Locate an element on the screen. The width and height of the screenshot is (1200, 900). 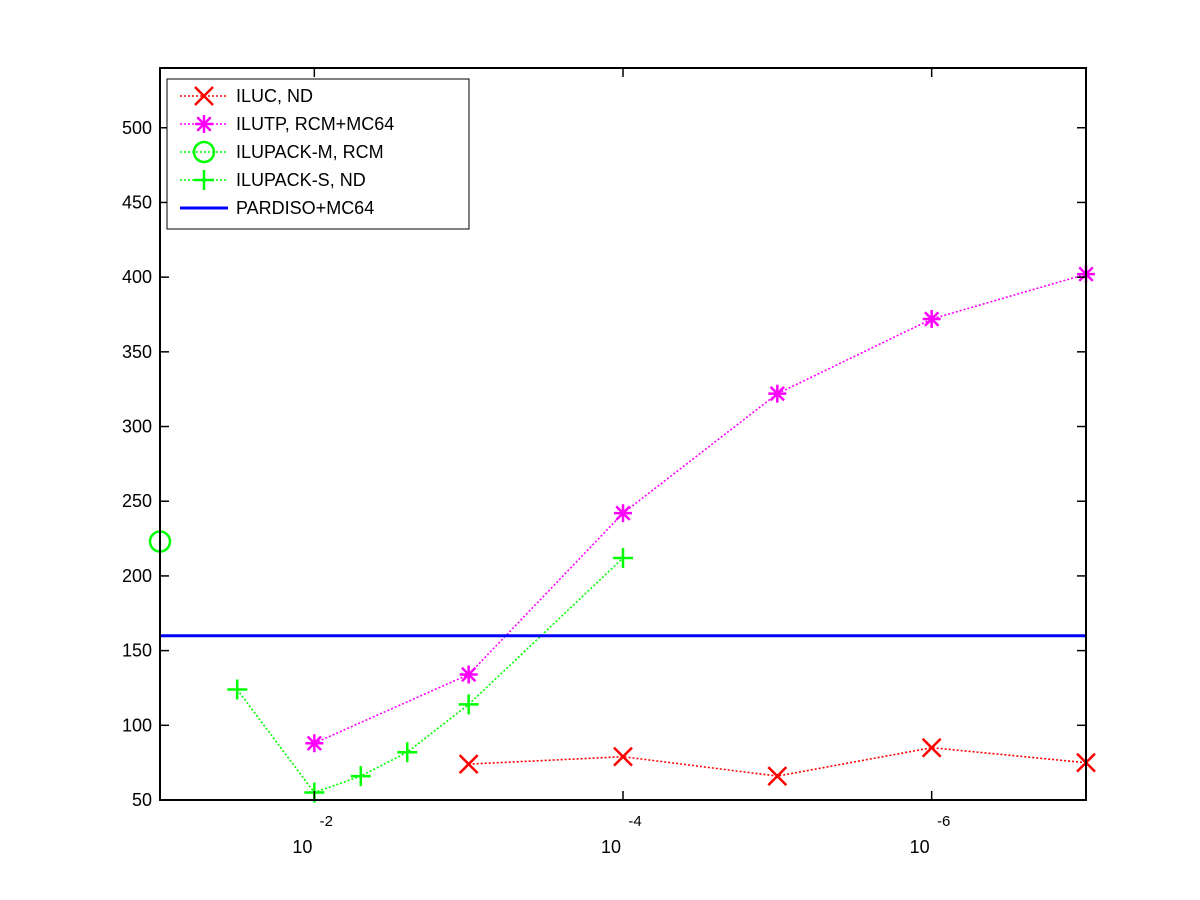
legend-label: PARDISO+MC64 is located at coordinates (305, 208).